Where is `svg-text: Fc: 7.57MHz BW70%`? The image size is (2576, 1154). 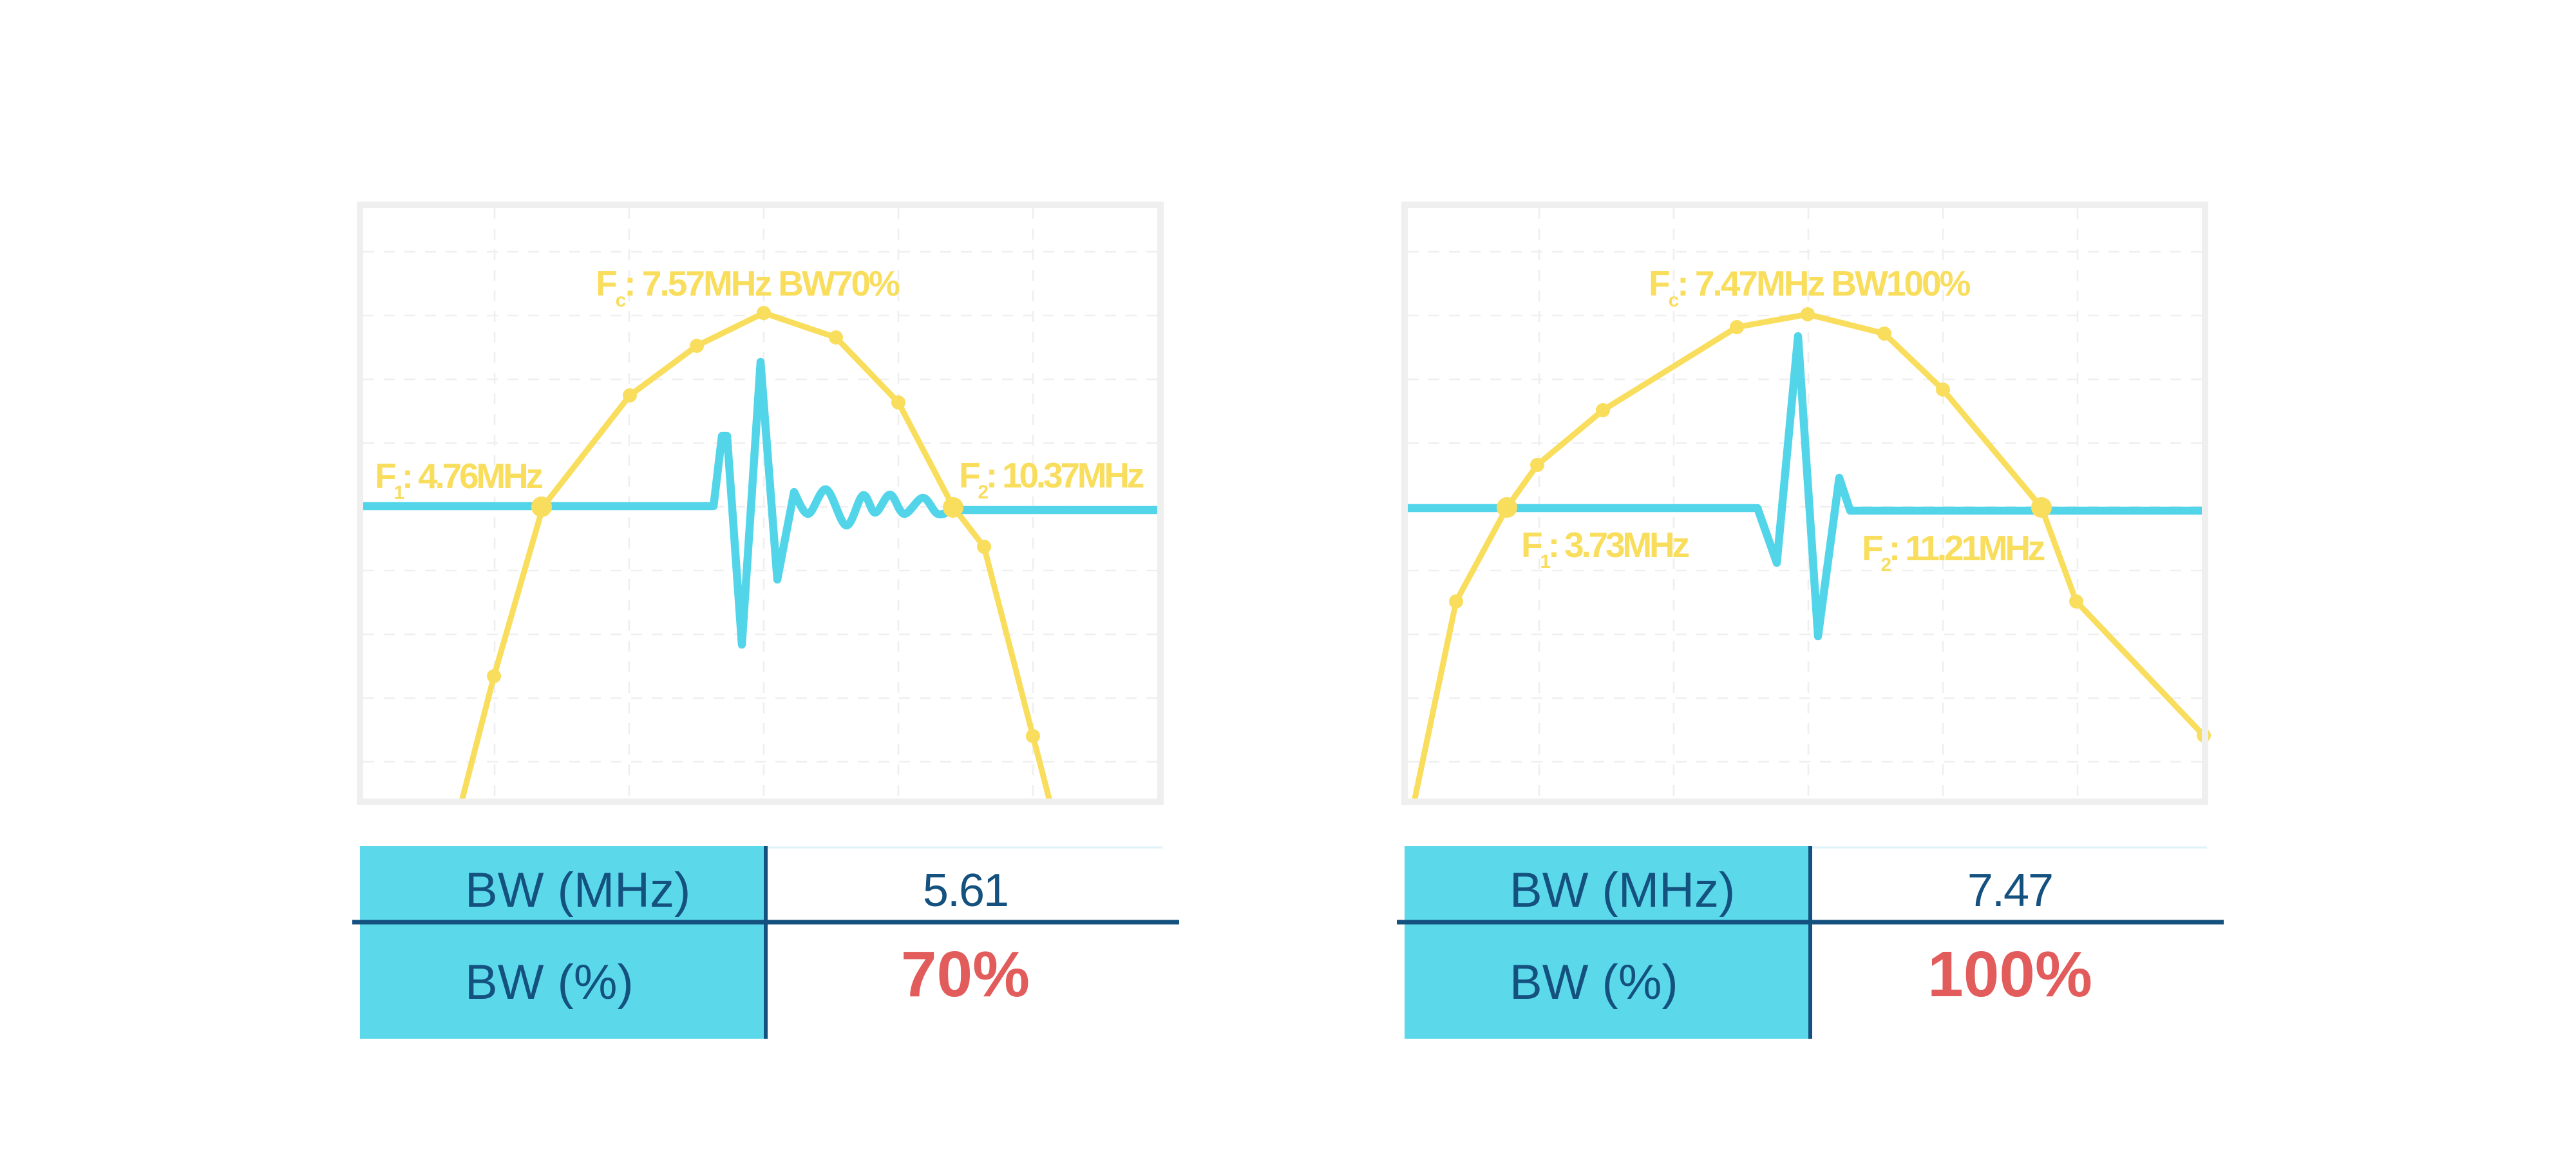 svg-text: Fc: 7.57MHz BW70% is located at coordinates (748, 287).